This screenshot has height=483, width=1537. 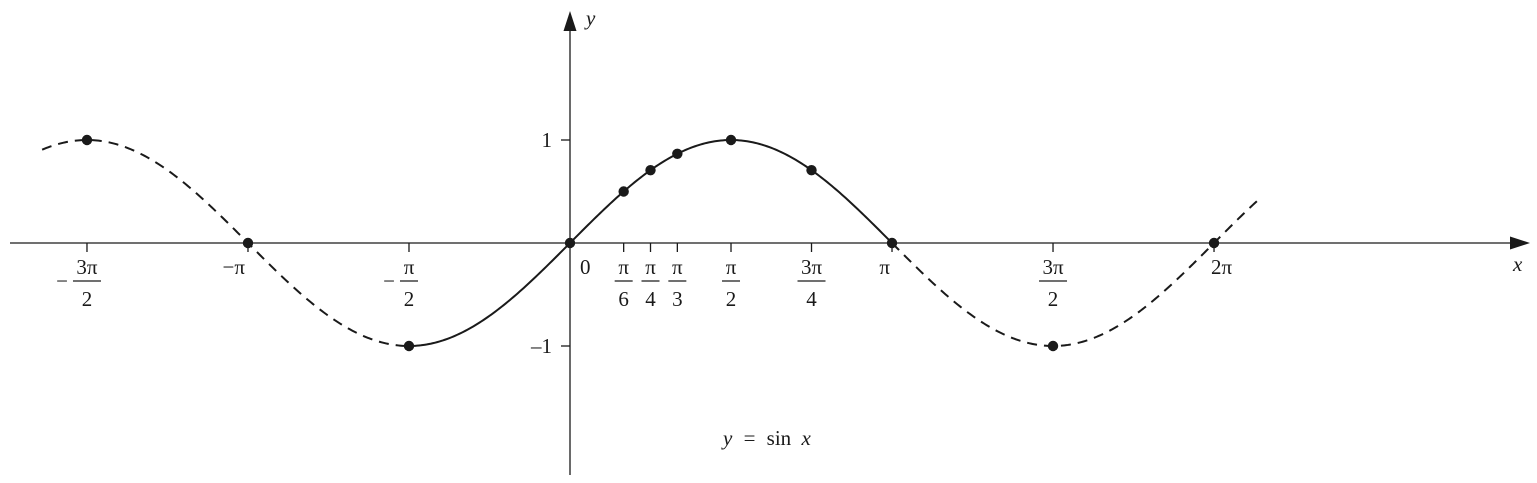 I want to click on x-axis-label: x, so click(x=1517, y=264).